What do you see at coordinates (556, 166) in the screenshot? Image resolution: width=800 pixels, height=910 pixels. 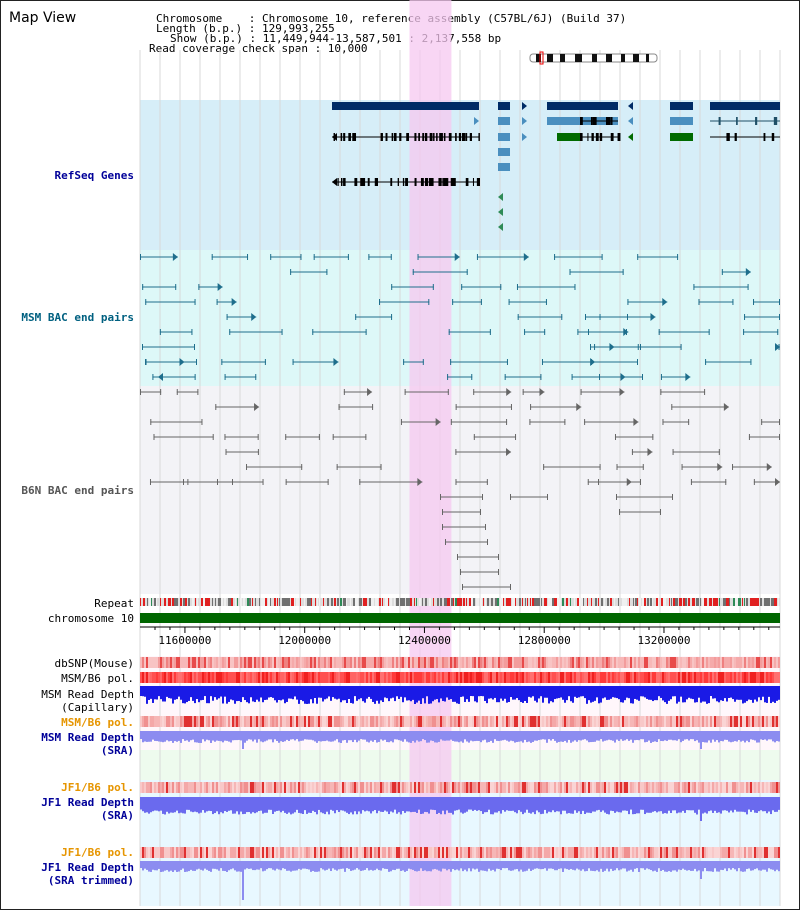 I see `refseq-gene-features` at bounding box center [556, 166].